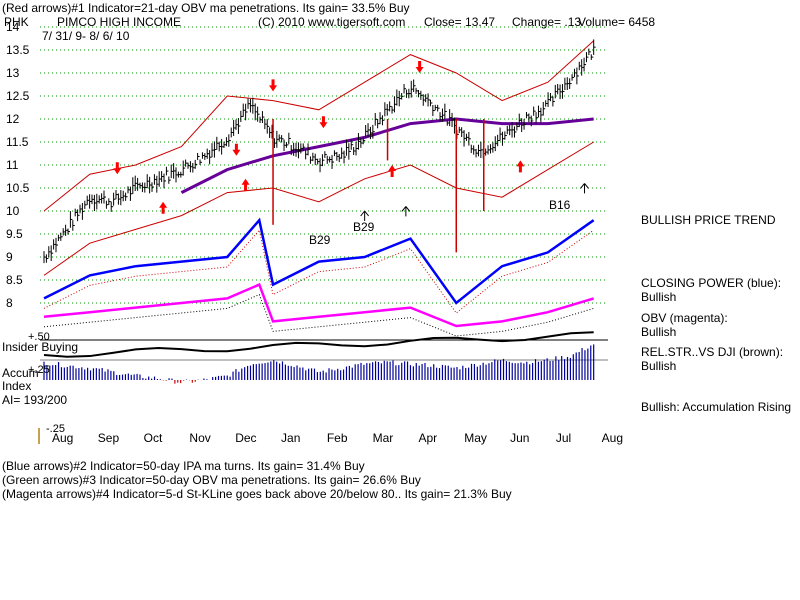 This screenshot has height=600, width=800. What do you see at coordinates (684, 318) in the screenshot?
I see `obv-label: OBV (magenta):` at bounding box center [684, 318].